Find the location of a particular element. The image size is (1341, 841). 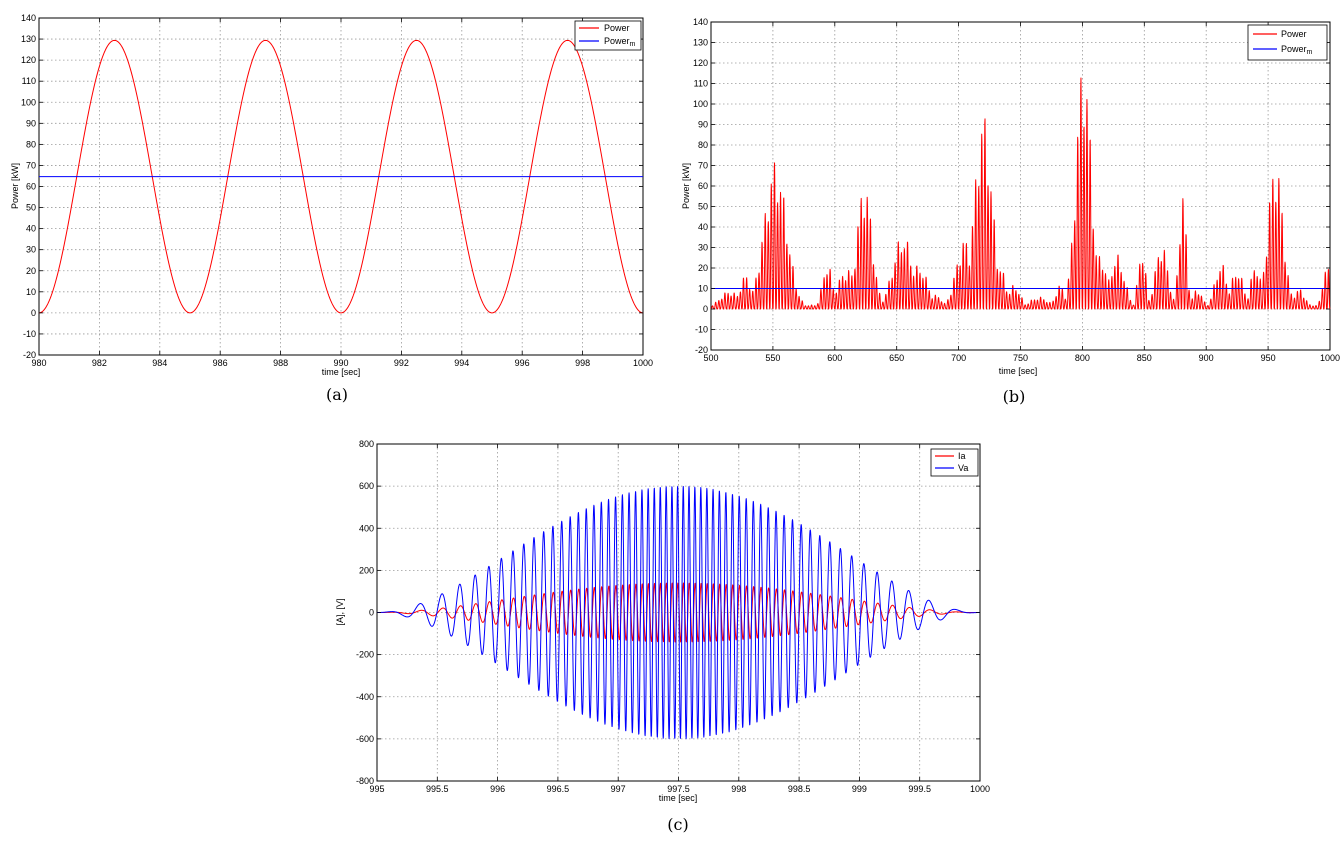

y-axis-label-a: Power [kW] is located at coordinates (15, 186).